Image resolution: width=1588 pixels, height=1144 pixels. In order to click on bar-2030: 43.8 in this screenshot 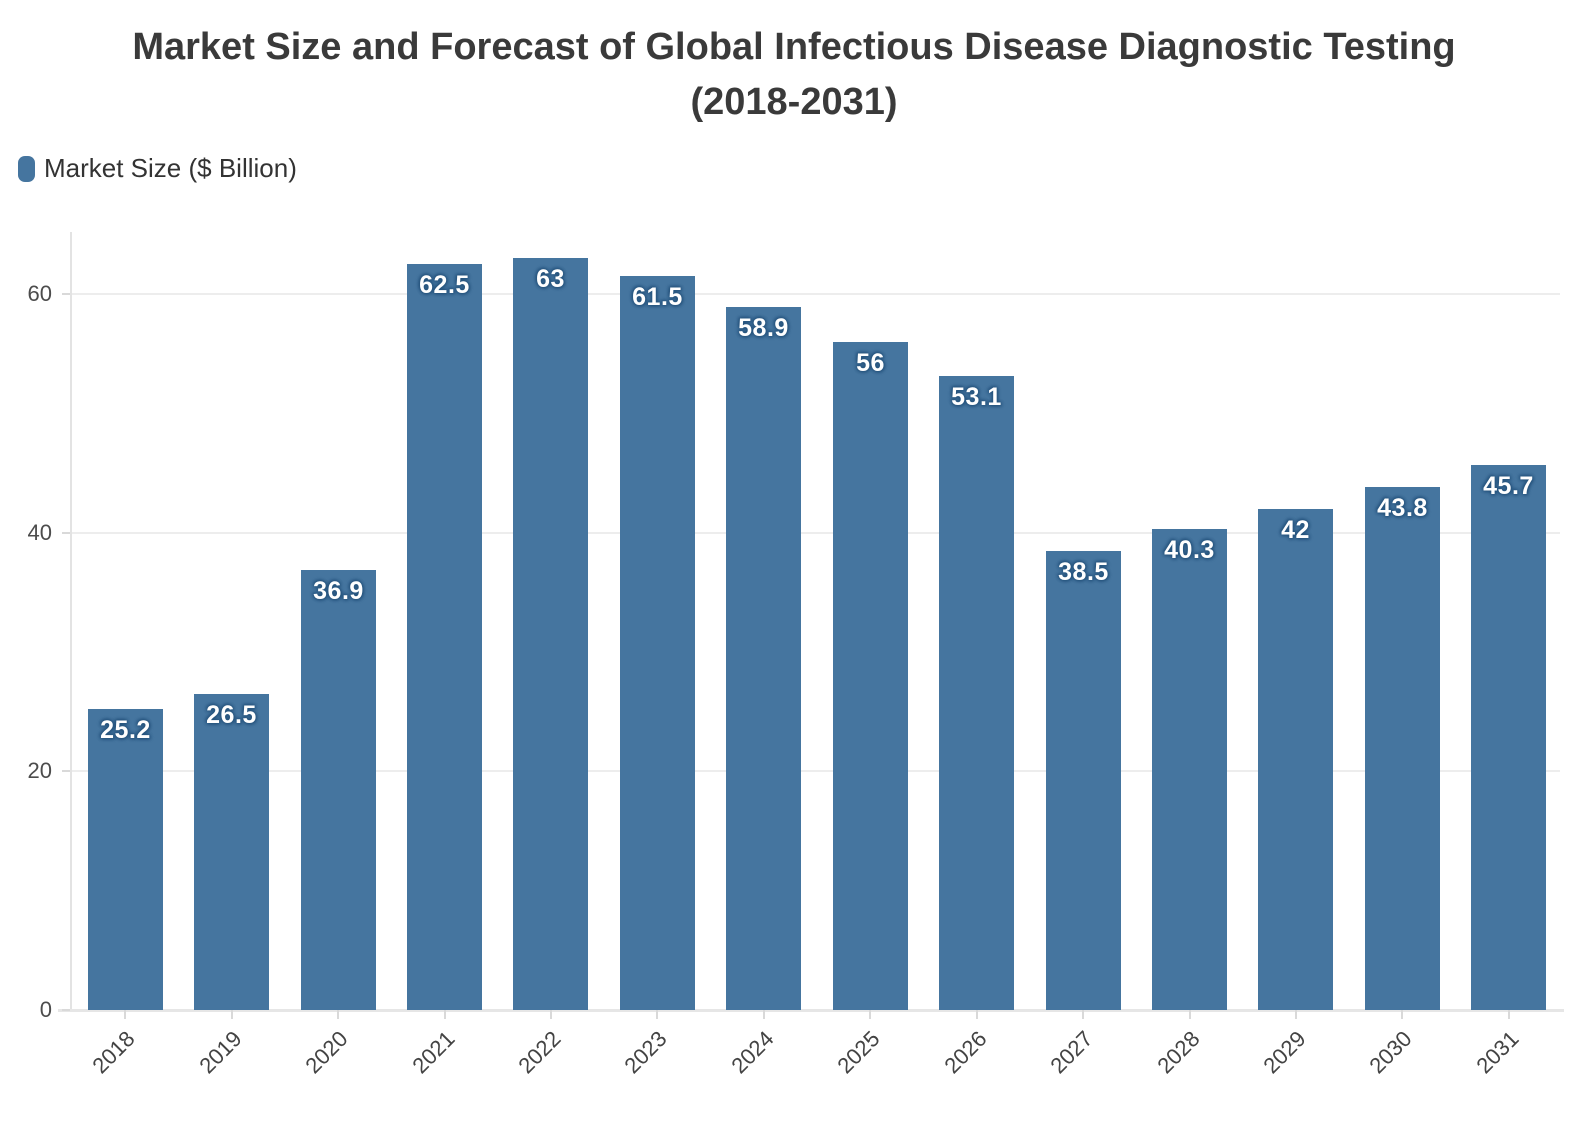, I will do `click(1402, 748)`.